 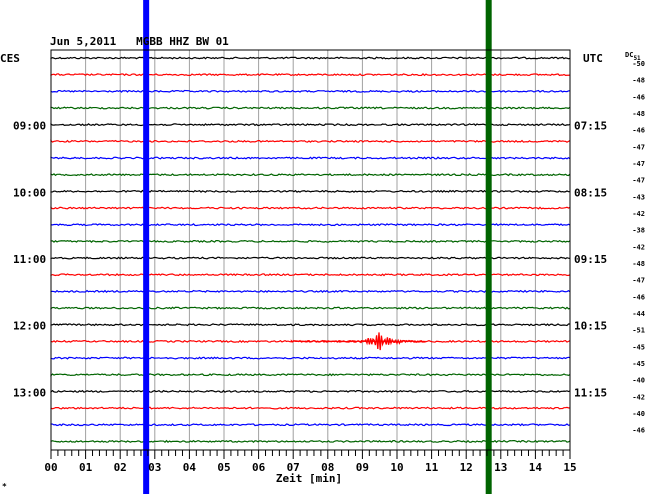 What do you see at coordinates (590, 326) in the screenshot?
I see `right-hour-label: 10:15` at bounding box center [590, 326].